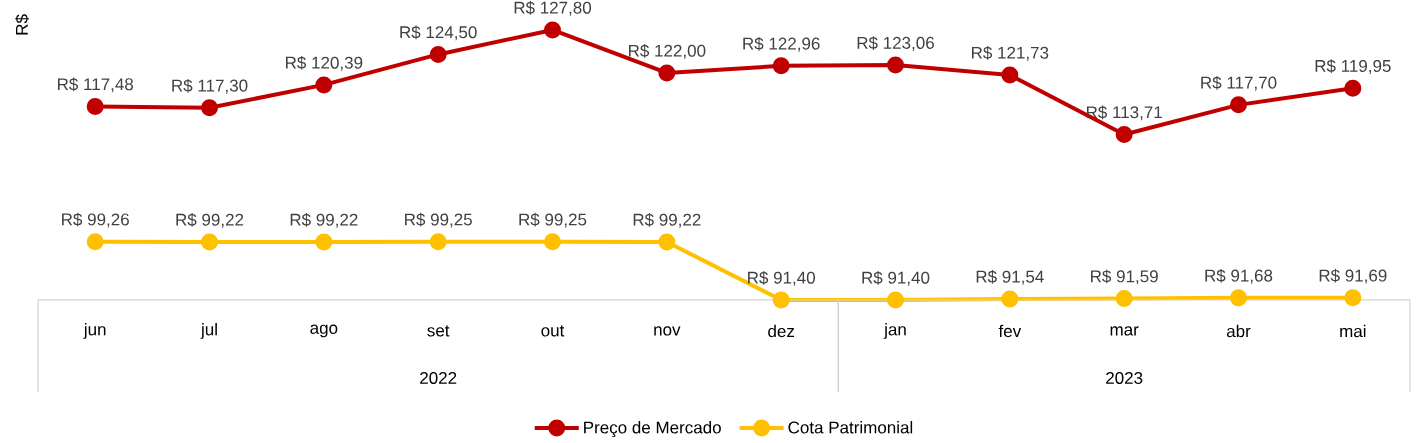 The width and height of the screenshot is (1422, 443). Describe the element at coordinates (438, 331) in the screenshot. I see `x-tick-label: set` at that location.